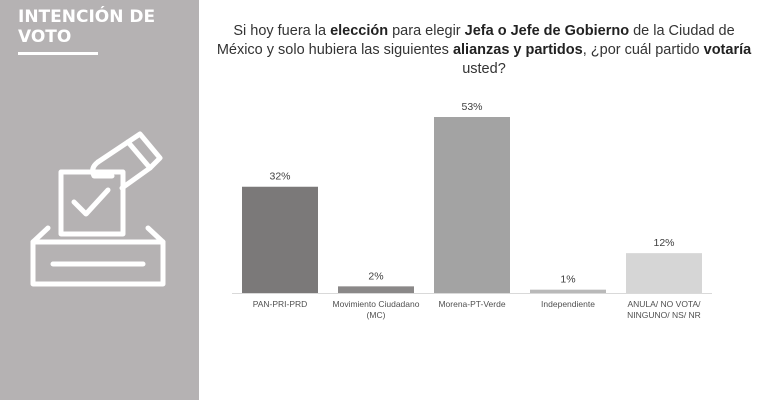 This screenshot has height=400, width=768. What do you see at coordinates (664, 304) in the screenshot?
I see `category-label: ANULA/ NO VOTA/` at bounding box center [664, 304].